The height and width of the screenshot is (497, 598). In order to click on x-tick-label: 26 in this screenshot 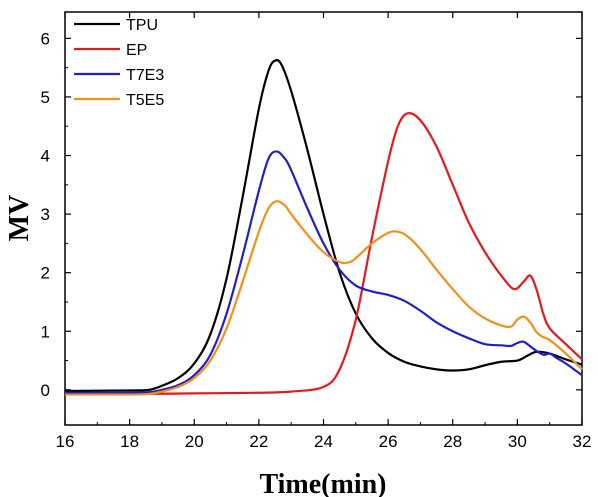, I will do `click(388, 441)`.